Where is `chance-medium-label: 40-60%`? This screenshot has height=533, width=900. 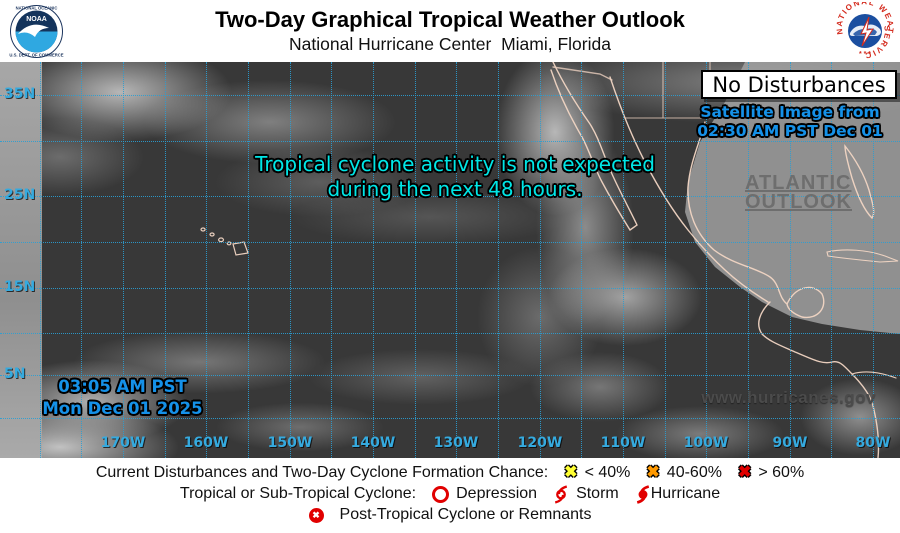 chance-medium-label: 40-60% is located at coordinates (694, 472).